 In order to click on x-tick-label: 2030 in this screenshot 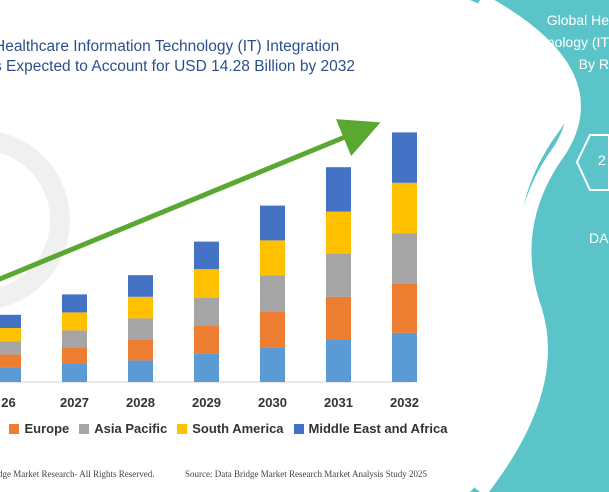, I will do `click(272, 402)`.